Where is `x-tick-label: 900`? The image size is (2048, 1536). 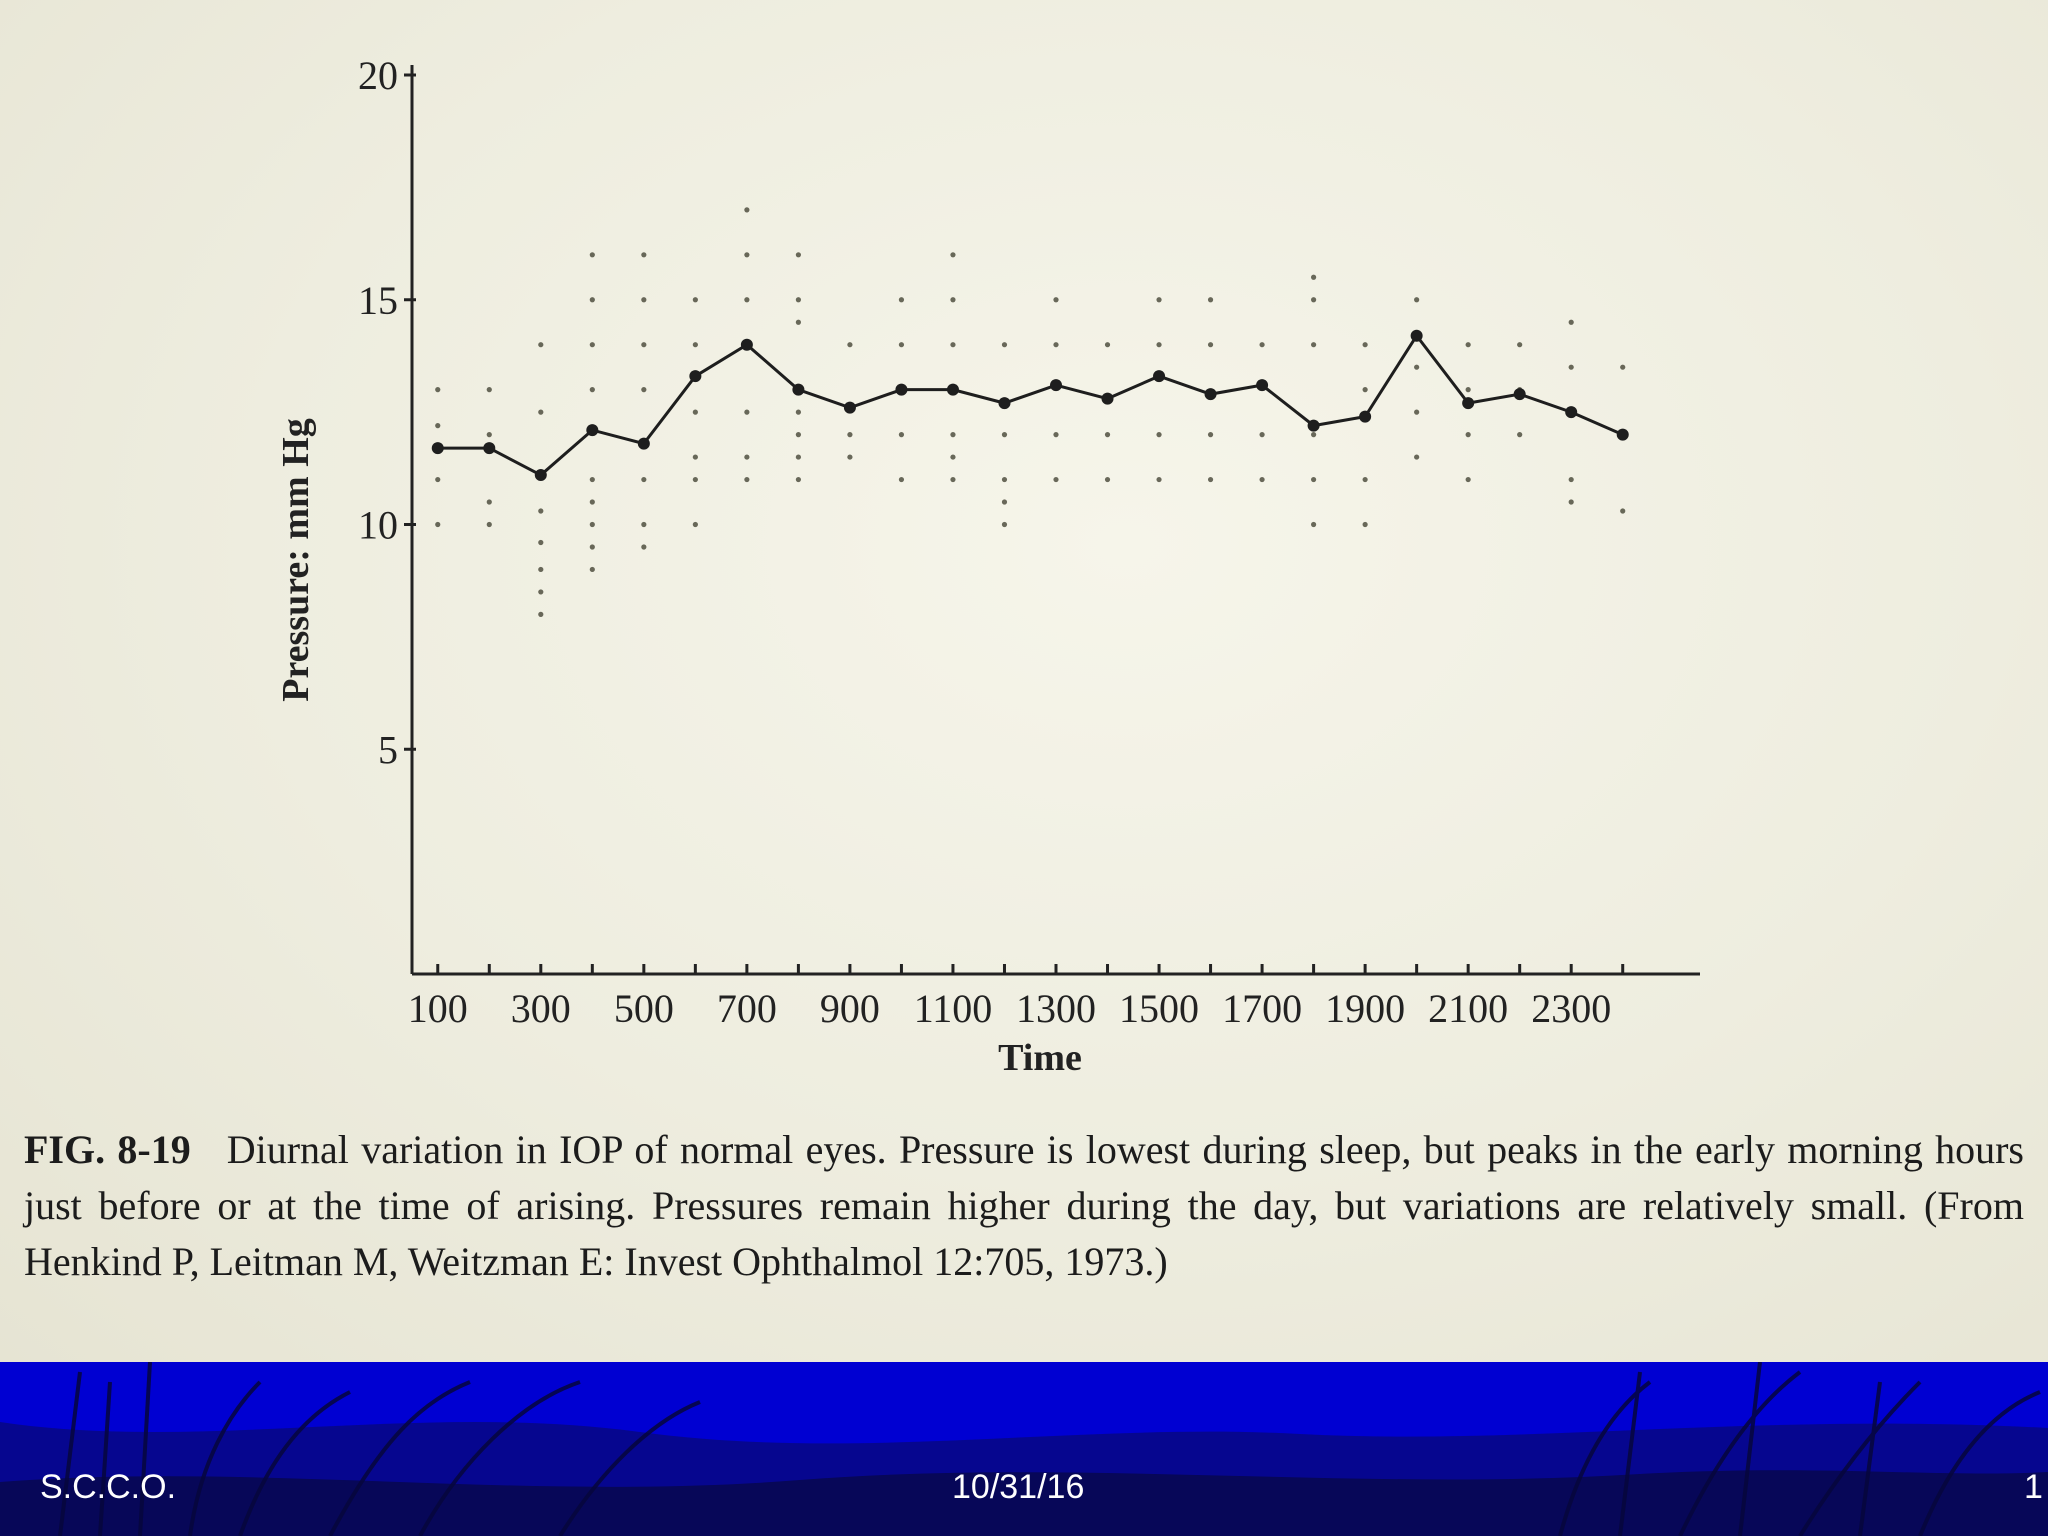 x-tick-label: 900 is located at coordinates (850, 1008).